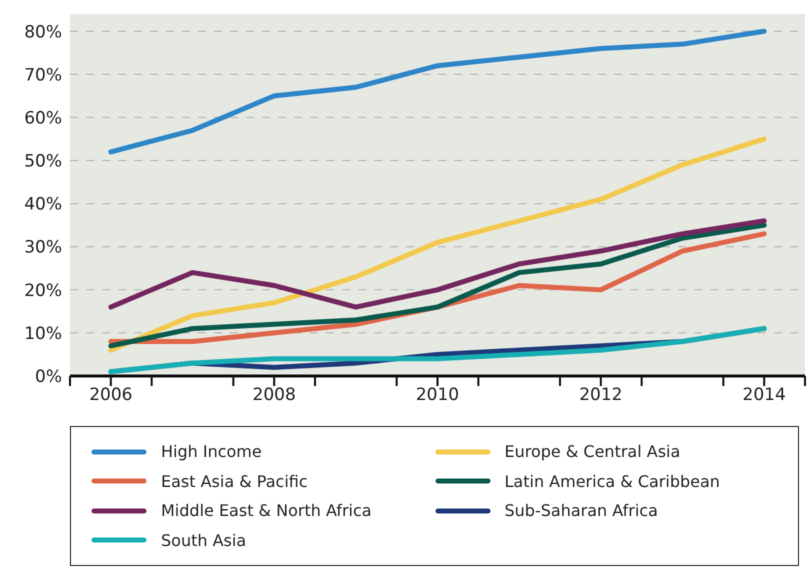 The width and height of the screenshot is (811, 579). Describe the element at coordinates (43, 204) in the screenshot. I see `y-tick-label: 40%` at that location.